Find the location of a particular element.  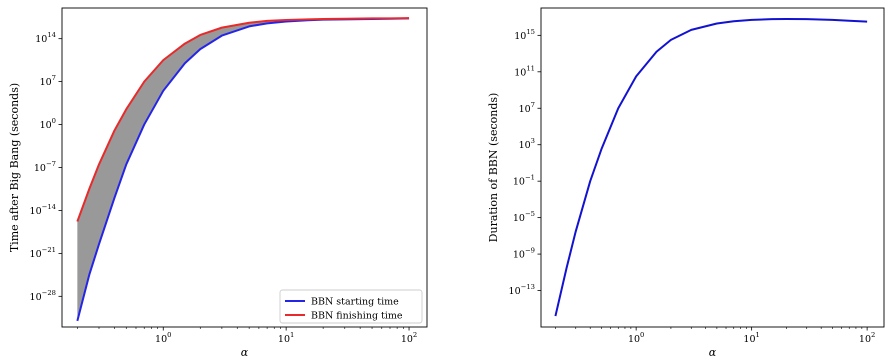

y-tick-label: 10³ is located at coordinates (527, 144).